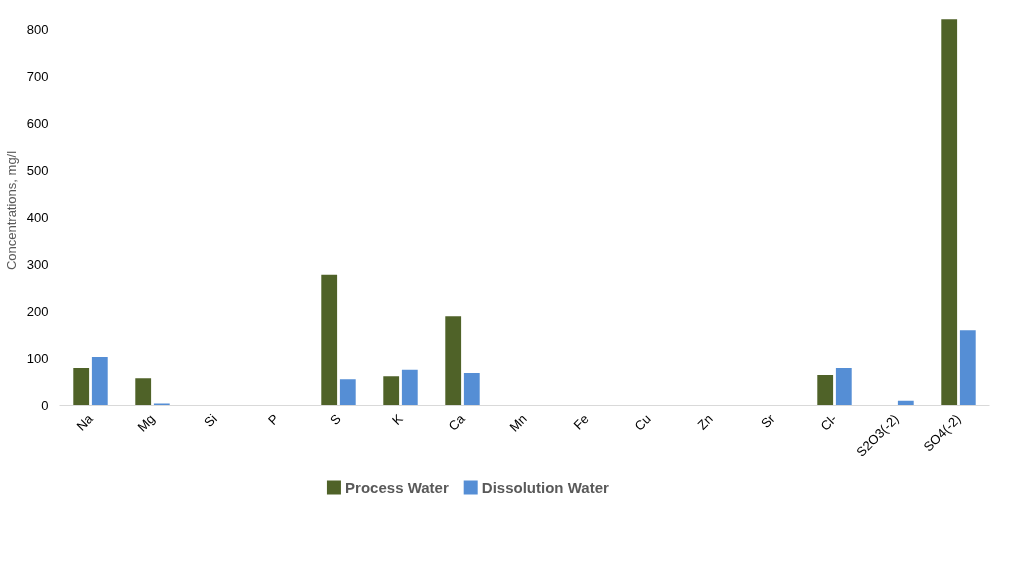 The width and height of the screenshot is (1029, 563). What do you see at coordinates (705, 422) in the screenshot?
I see `x-tick-label: Zn` at bounding box center [705, 422].